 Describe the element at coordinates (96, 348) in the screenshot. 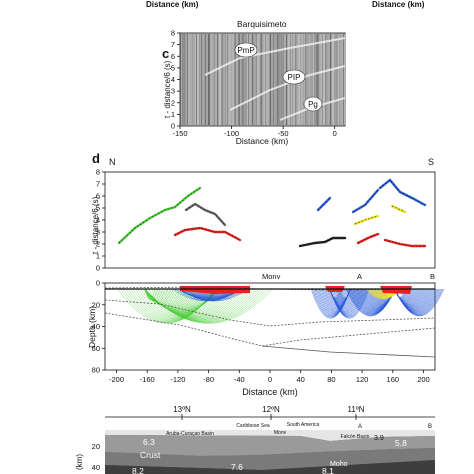

I see `section-ytick: 60` at that location.